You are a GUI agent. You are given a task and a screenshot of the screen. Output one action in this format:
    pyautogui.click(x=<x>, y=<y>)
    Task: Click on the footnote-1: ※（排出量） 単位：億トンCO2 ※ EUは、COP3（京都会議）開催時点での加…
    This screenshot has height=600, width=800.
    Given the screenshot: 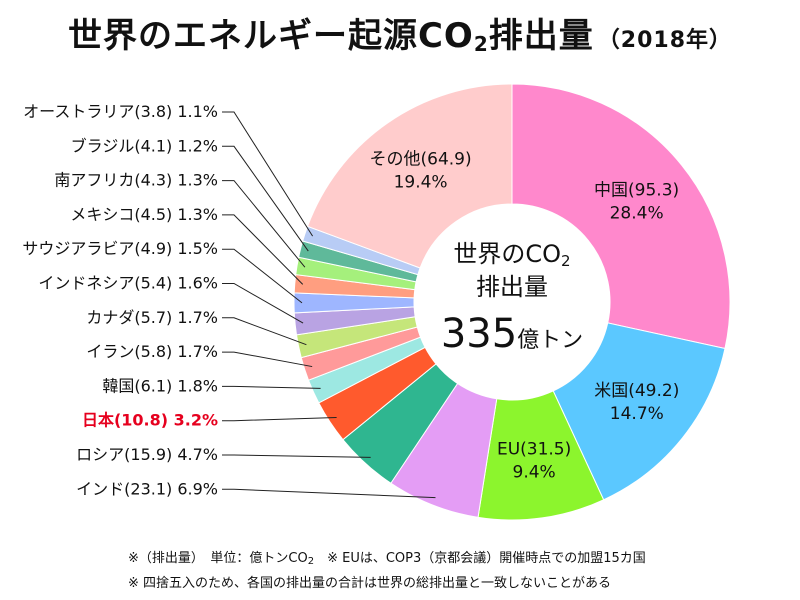 What is the action you would take?
    pyautogui.click(x=387, y=559)
    